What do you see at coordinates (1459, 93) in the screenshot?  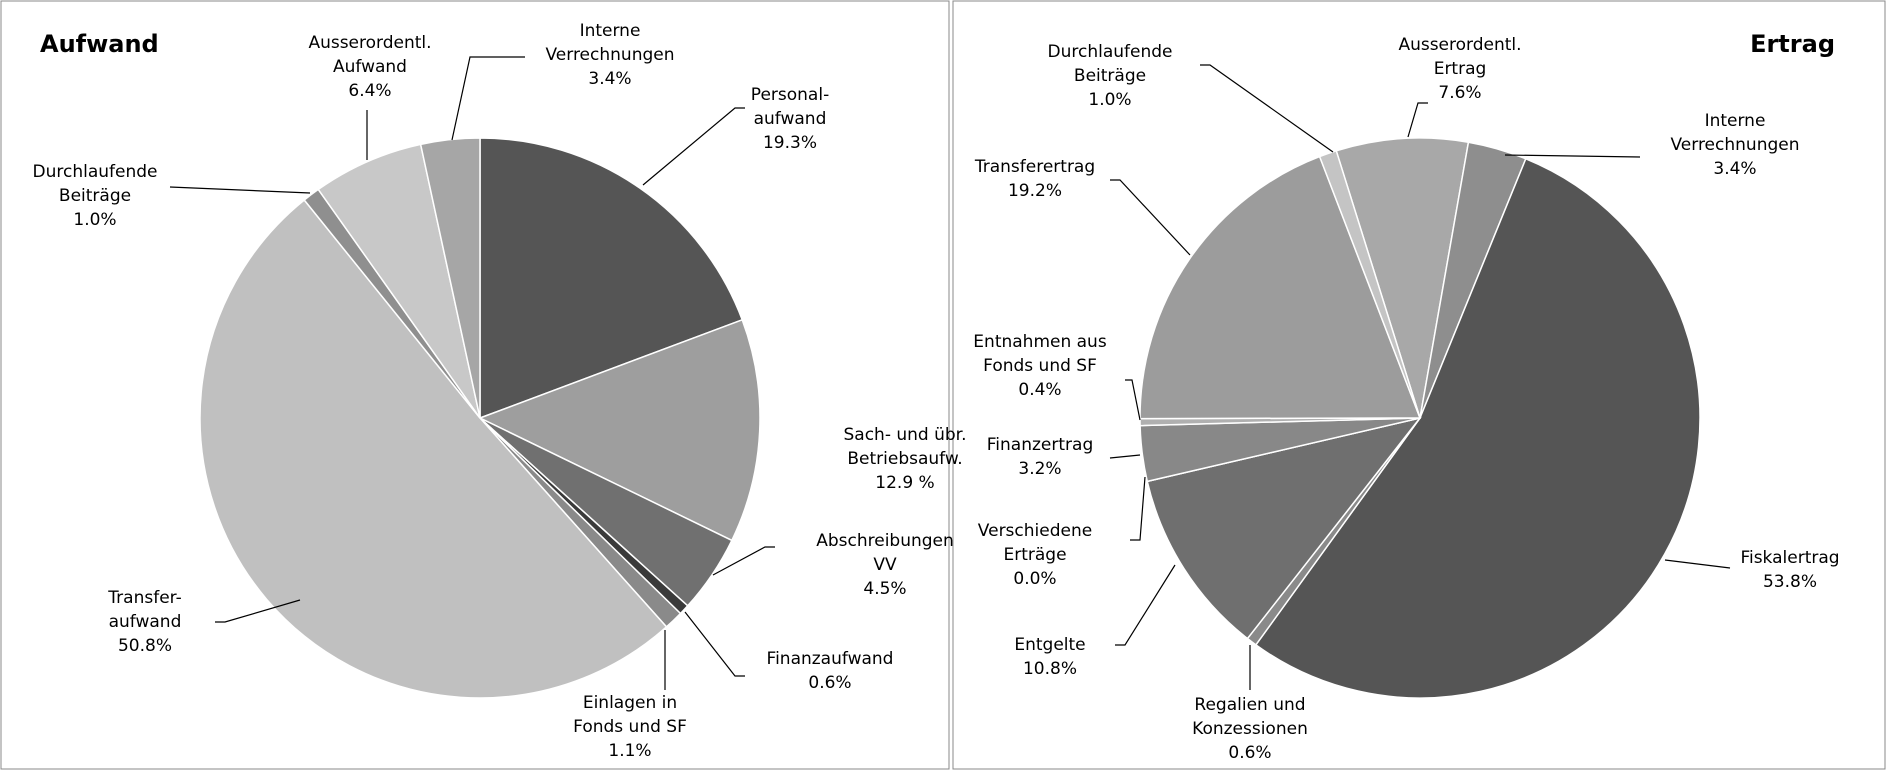 I see `value-label: 7.6%` at bounding box center [1459, 93].